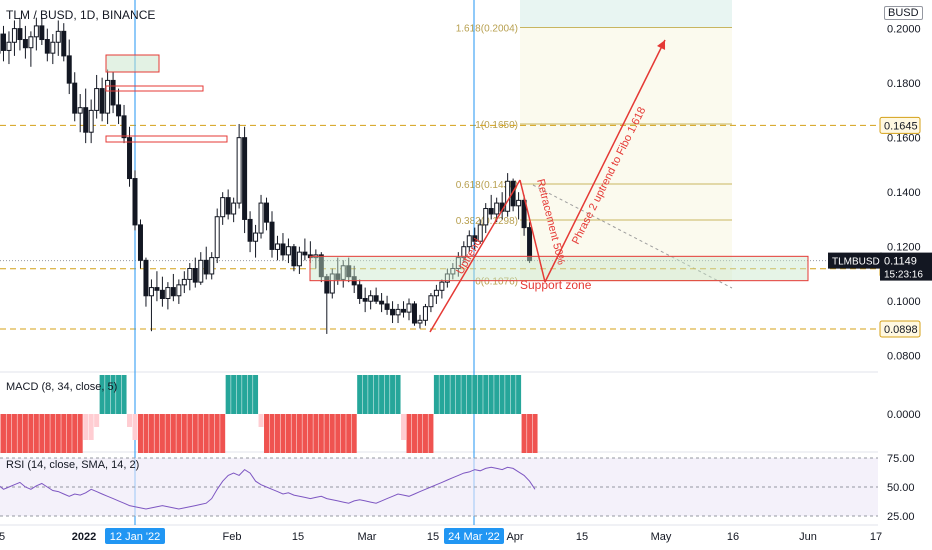 Image resolution: width=932 pixels, height=550 pixels. Describe the element at coordinates (901, 517) in the screenshot. I see `rsi-axis-label: 25.00` at that location.